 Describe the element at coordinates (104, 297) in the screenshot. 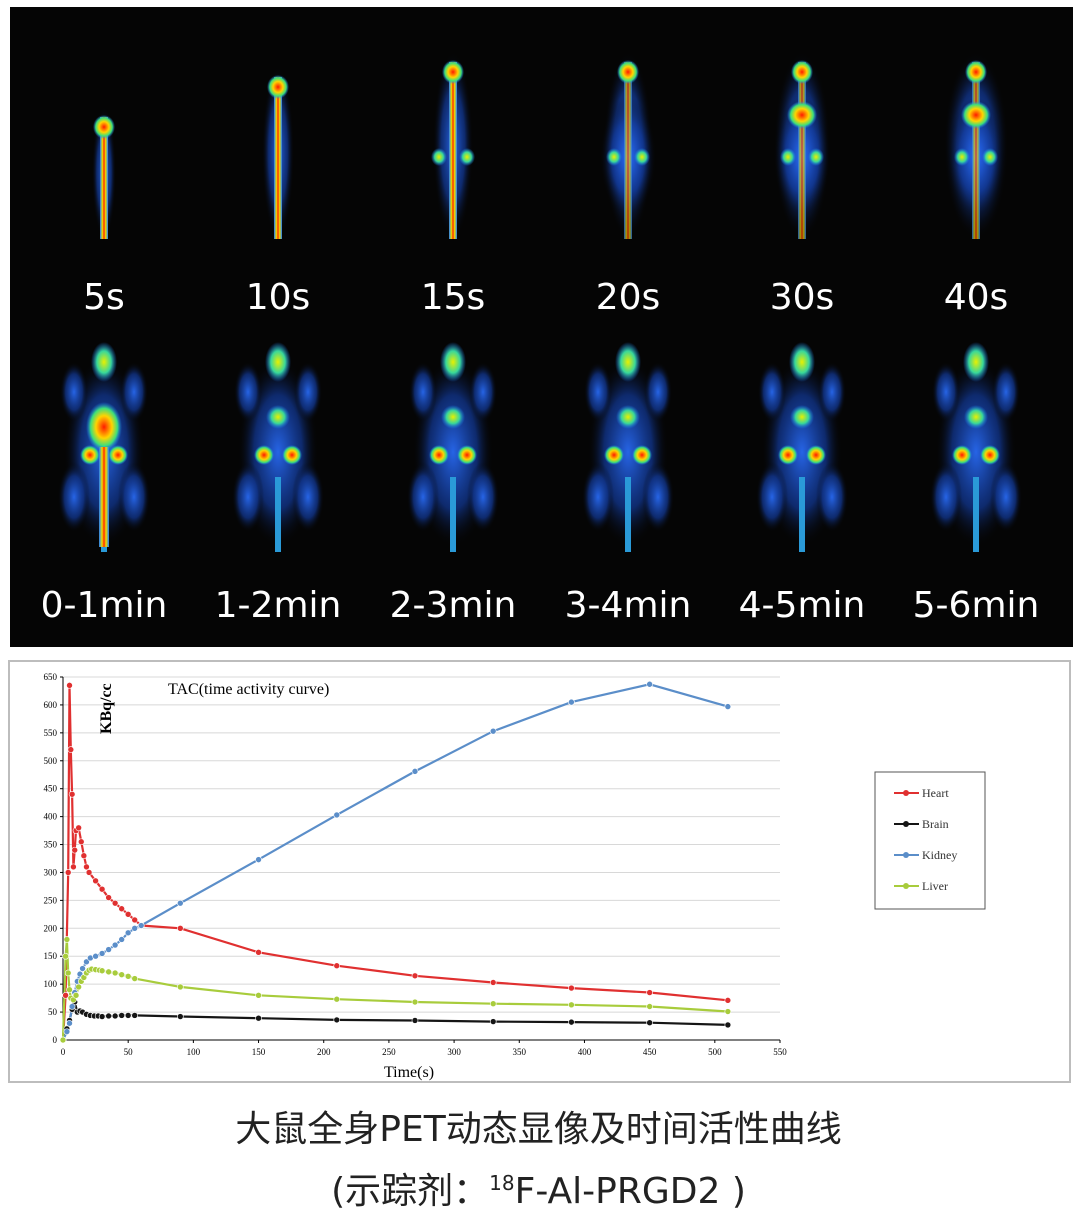

I see `pet-label-early-1: 5s` at that location.